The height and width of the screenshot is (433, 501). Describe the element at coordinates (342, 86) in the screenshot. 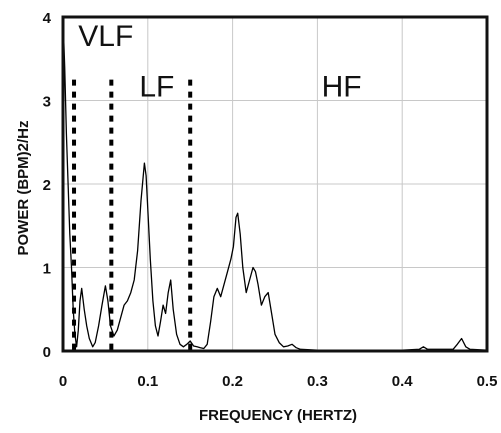

I see `band-label-hf: HF` at that location.